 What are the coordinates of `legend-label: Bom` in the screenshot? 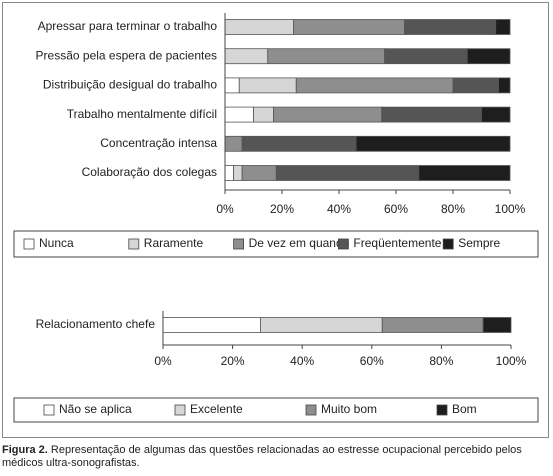 It's located at (464, 409).